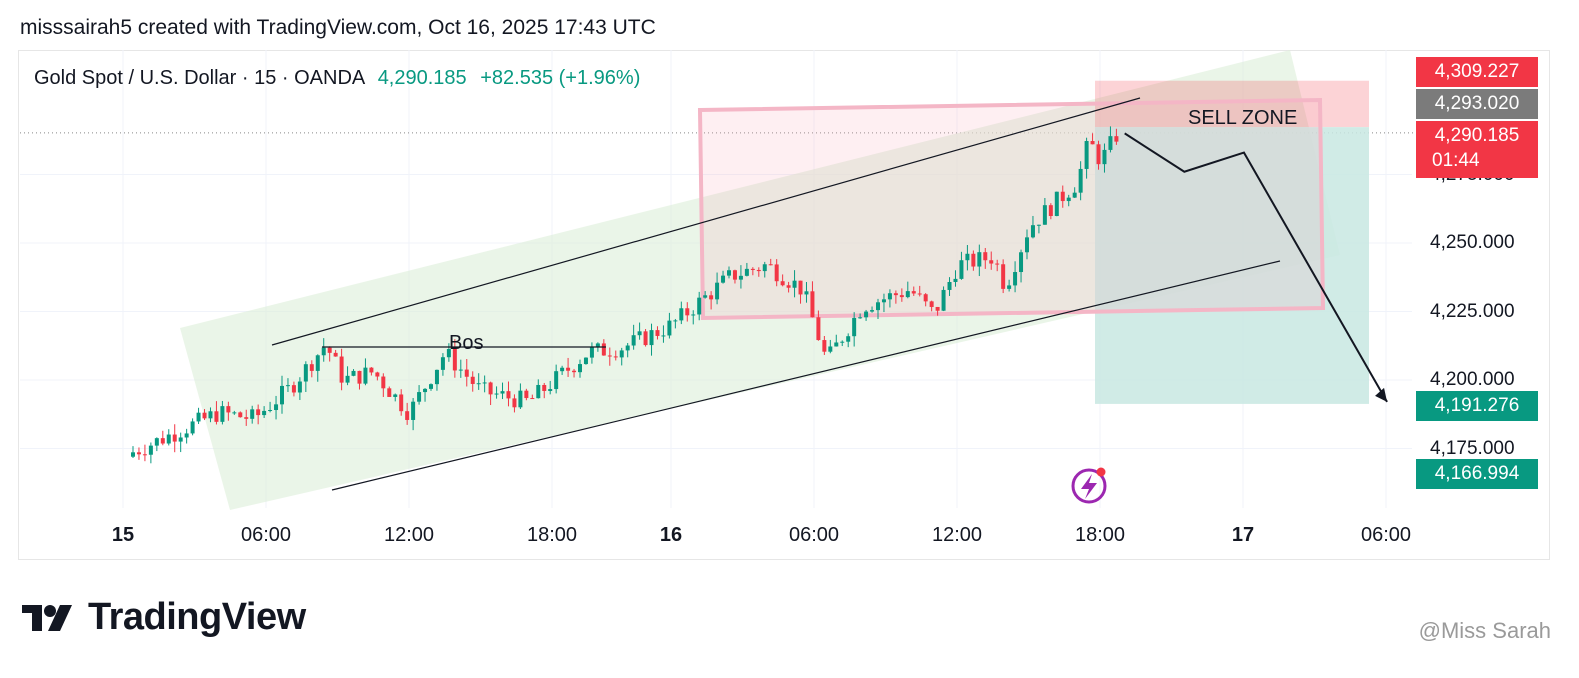 This screenshot has height=678, width=1579. What do you see at coordinates (1477, 135) in the screenshot?
I see `price-tag-value: 4,290.185` at bounding box center [1477, 135].